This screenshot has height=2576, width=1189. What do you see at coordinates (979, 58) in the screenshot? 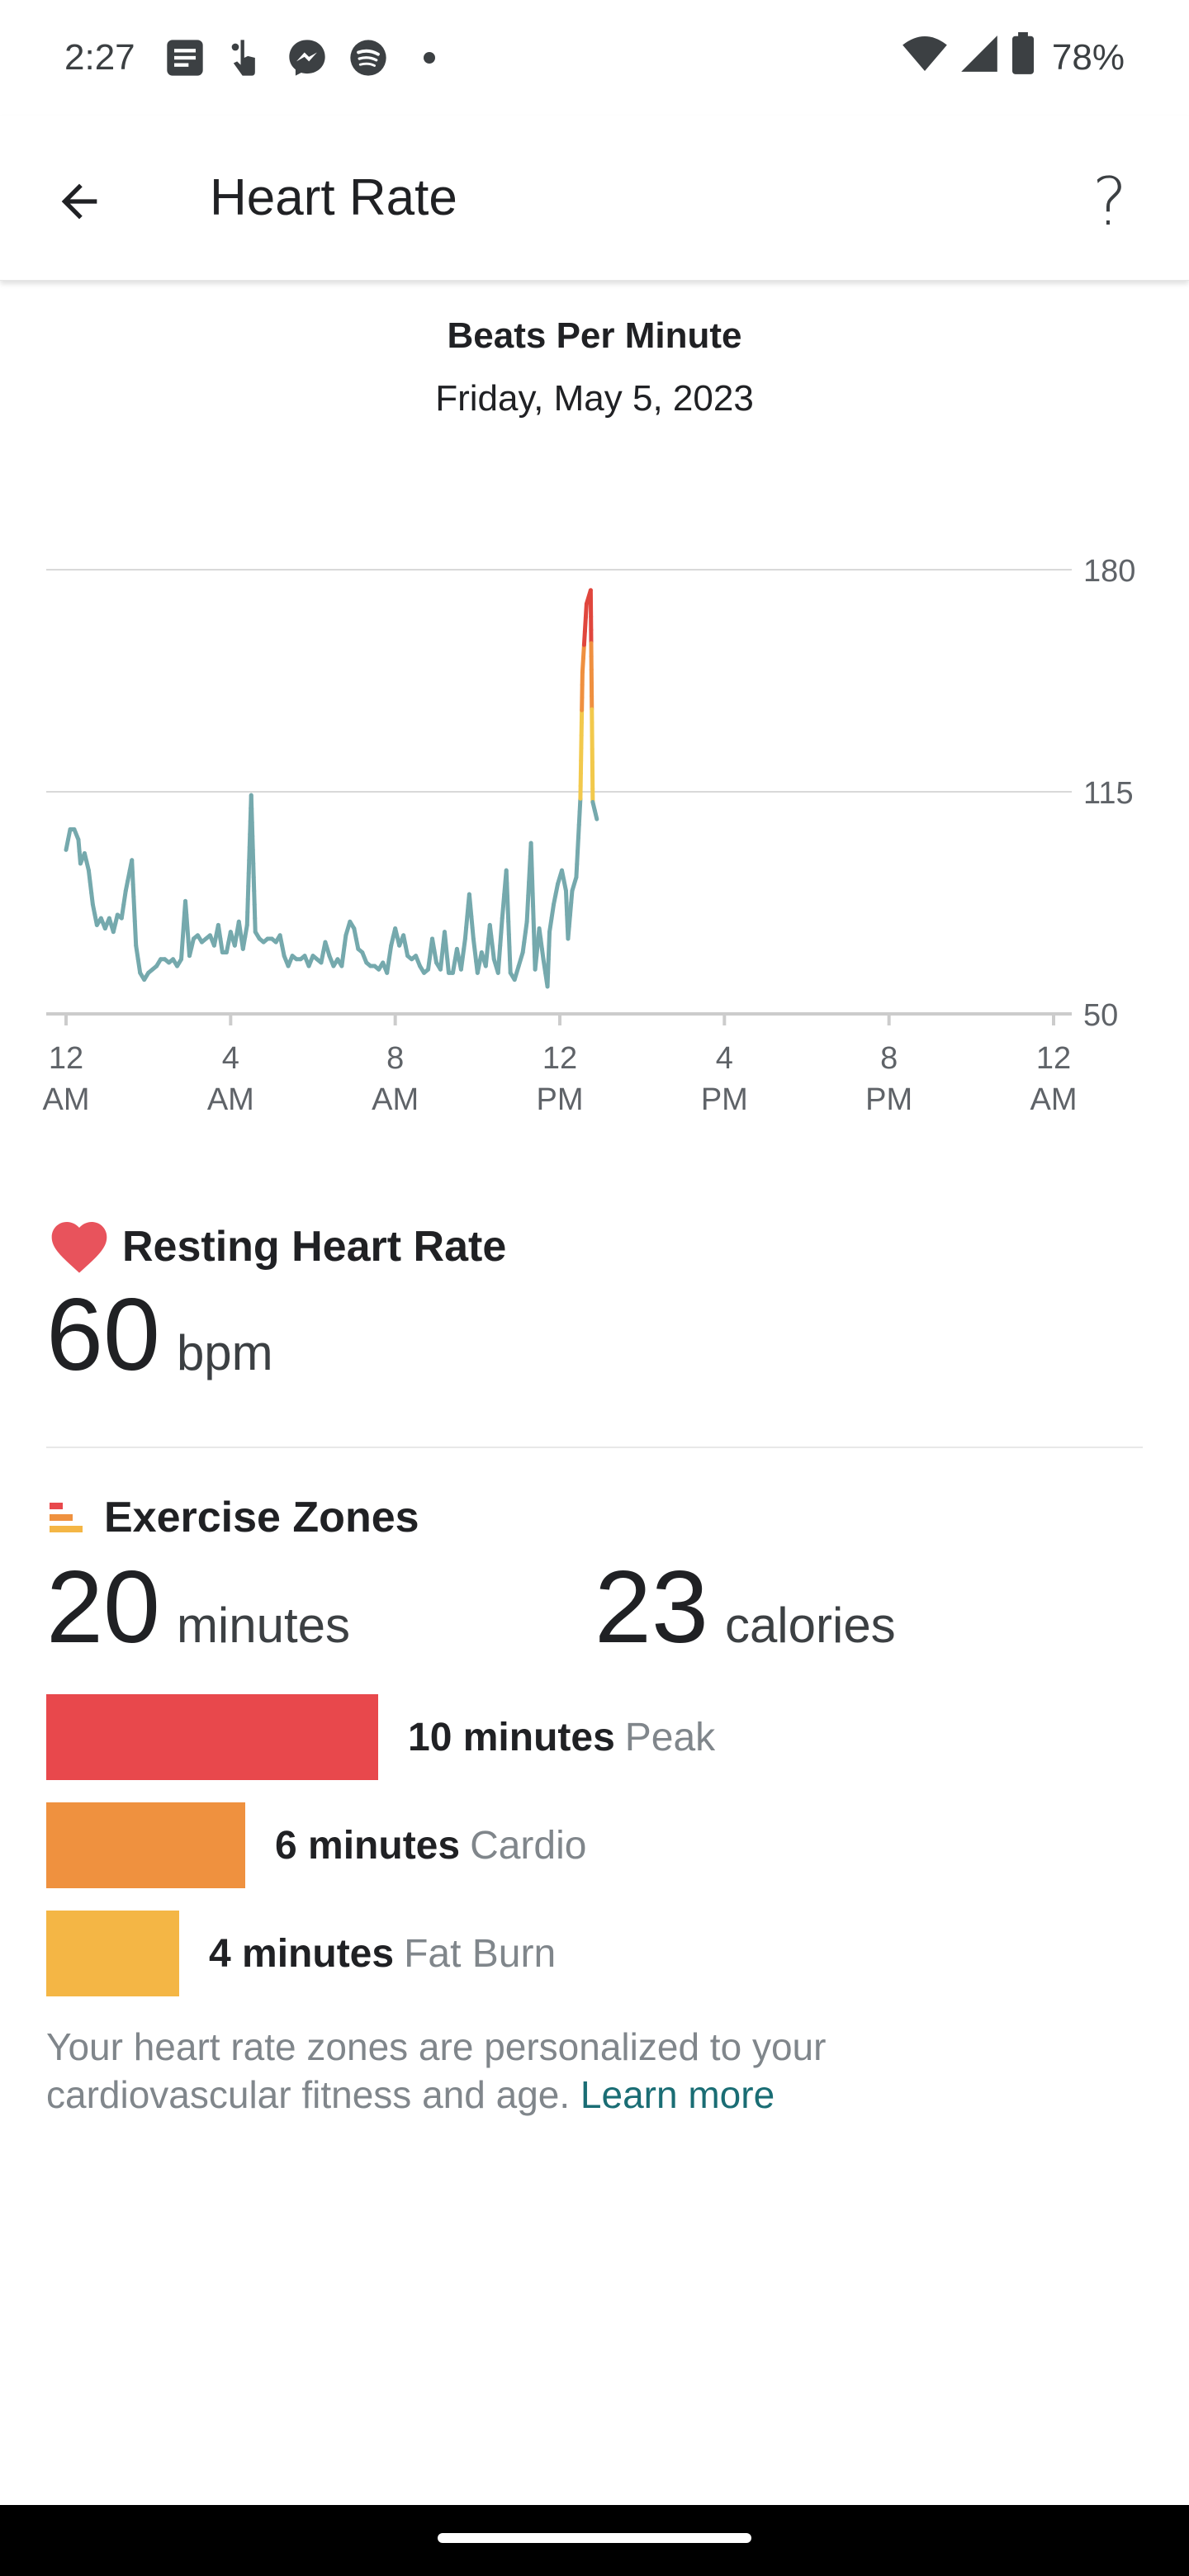
I see `signal-icon` at bounding box center [979, 58].